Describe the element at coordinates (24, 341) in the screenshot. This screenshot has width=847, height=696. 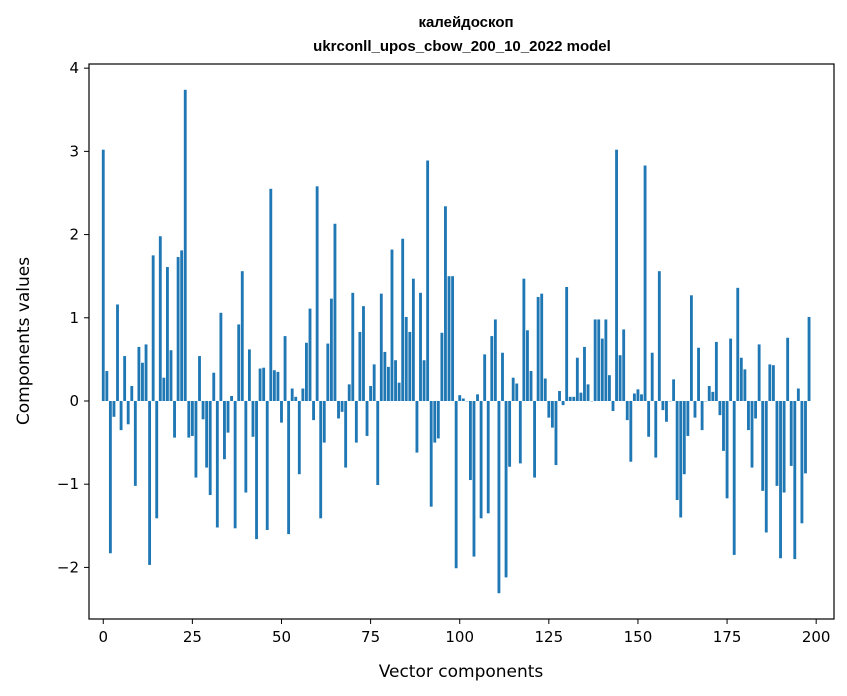
I see `y-axis-label: Components values` at that location.